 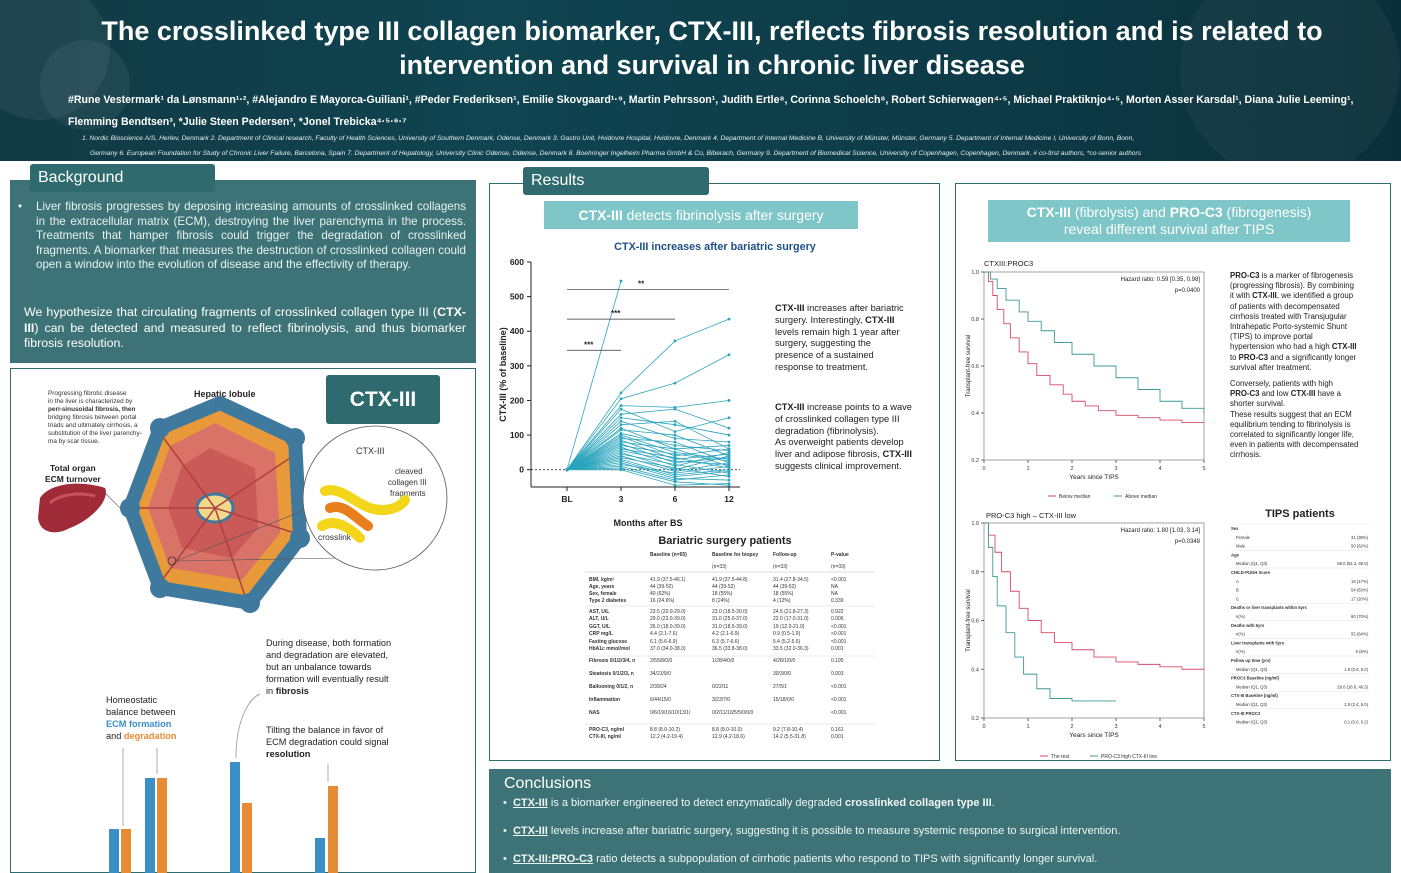 I want to click on table-cell: Fasting glucose, so click(x=608, y=642).